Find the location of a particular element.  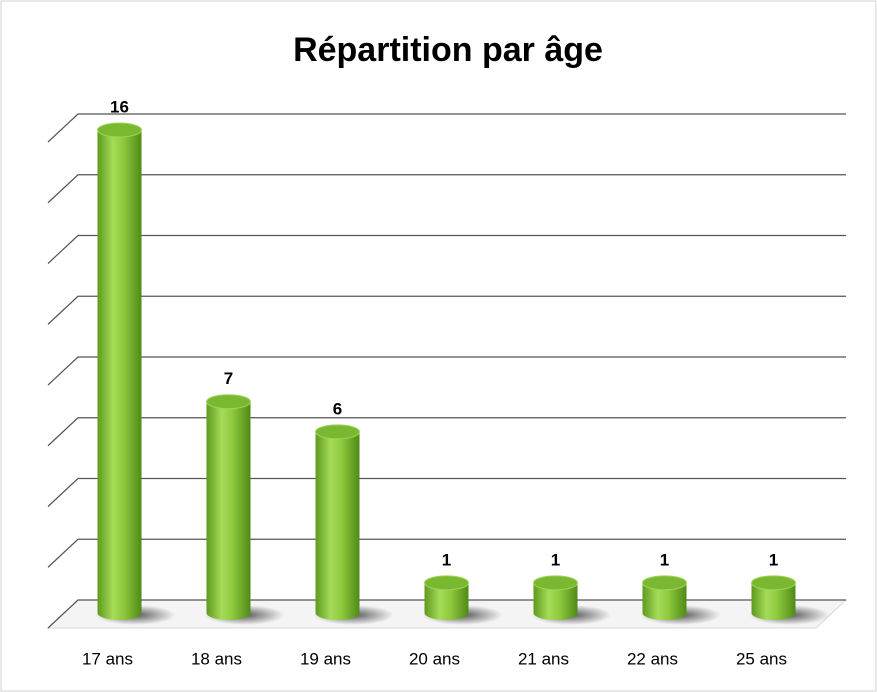

x-tick-label: 22 ans is located at coordinates (652, 658).